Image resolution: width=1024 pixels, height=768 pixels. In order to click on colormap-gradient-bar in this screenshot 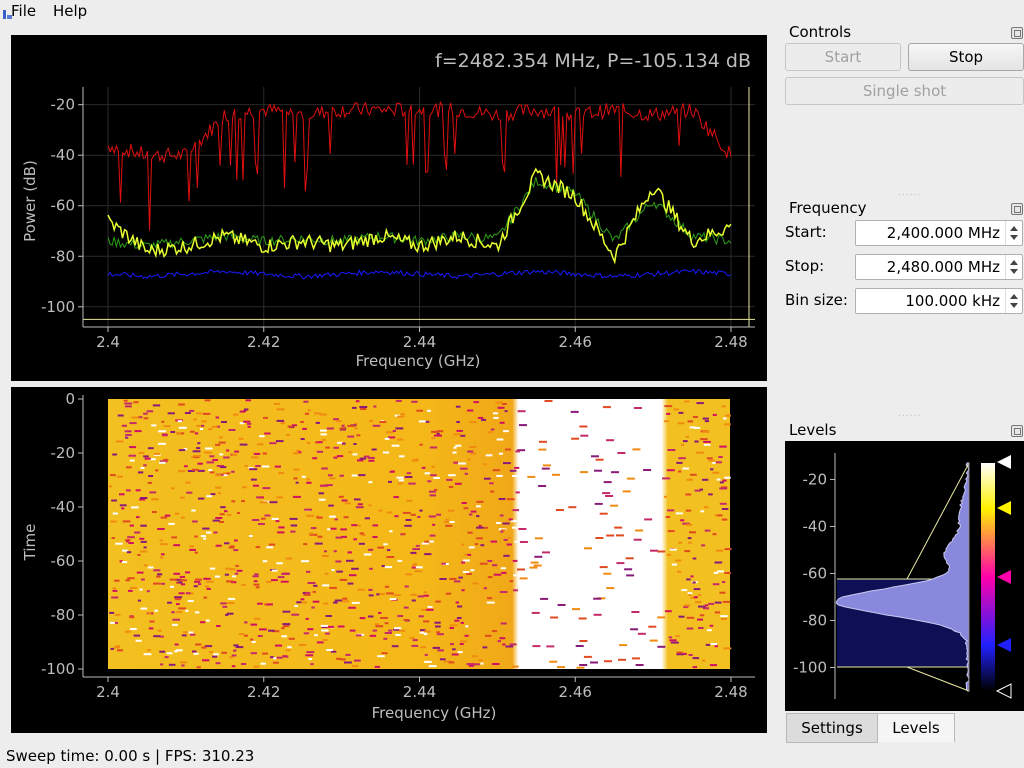, I will do `click(988, 577)`.